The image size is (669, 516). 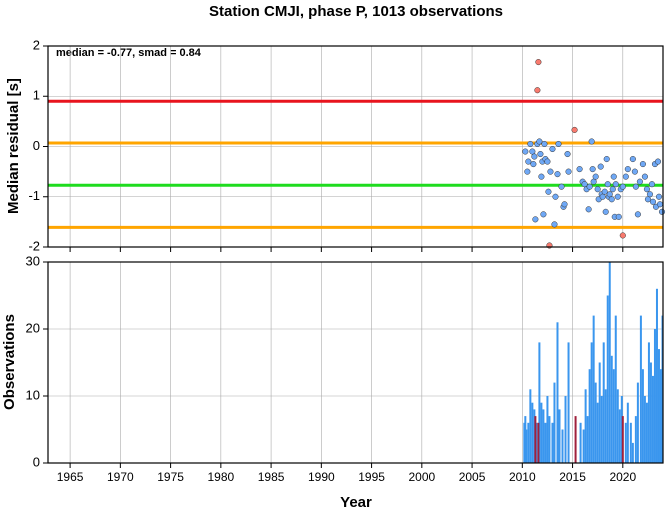 What do you see at coordinates (421, 477) in the screenshot?
I see `x-tick-label: 2000` at bounding box center [421, 477].